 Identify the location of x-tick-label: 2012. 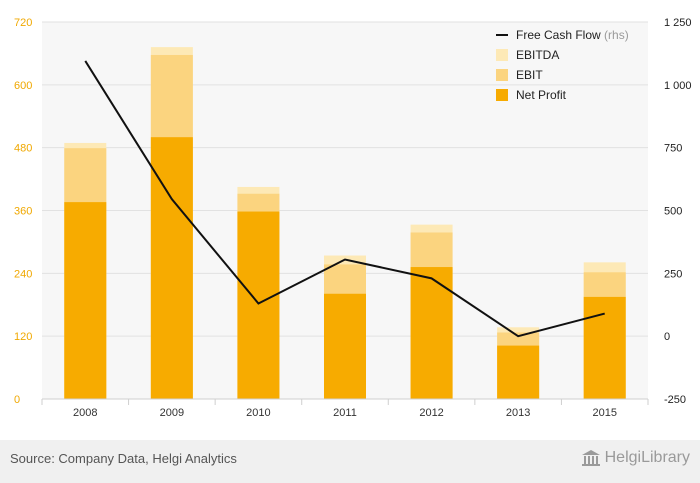
(431, 413).